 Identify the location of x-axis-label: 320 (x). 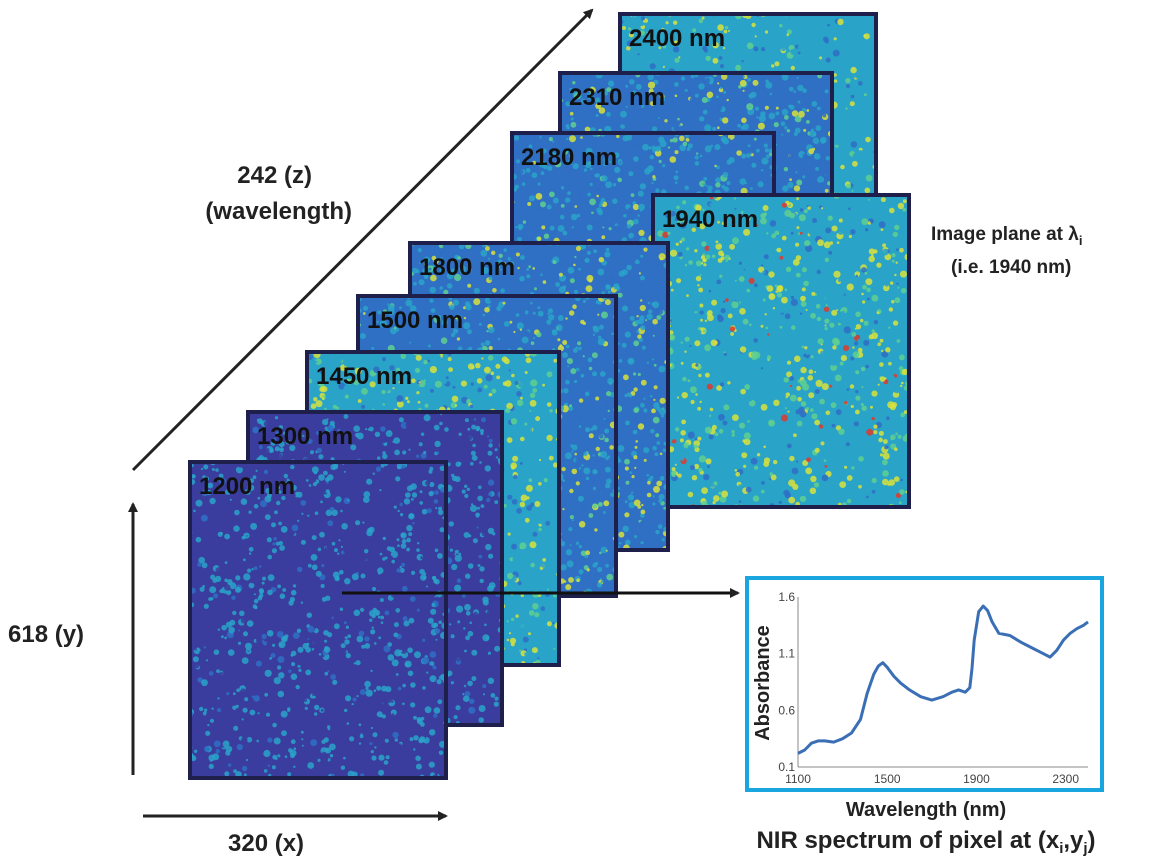
(266, 843).